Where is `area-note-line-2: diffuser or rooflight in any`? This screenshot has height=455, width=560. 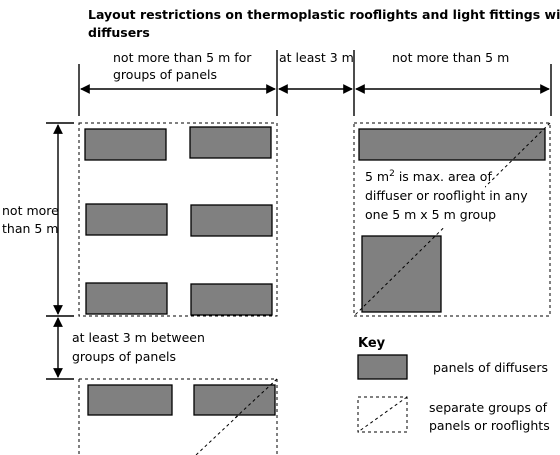
area-note-line-2: diffuser or rooflight in any is located at coordinates (446, 195).